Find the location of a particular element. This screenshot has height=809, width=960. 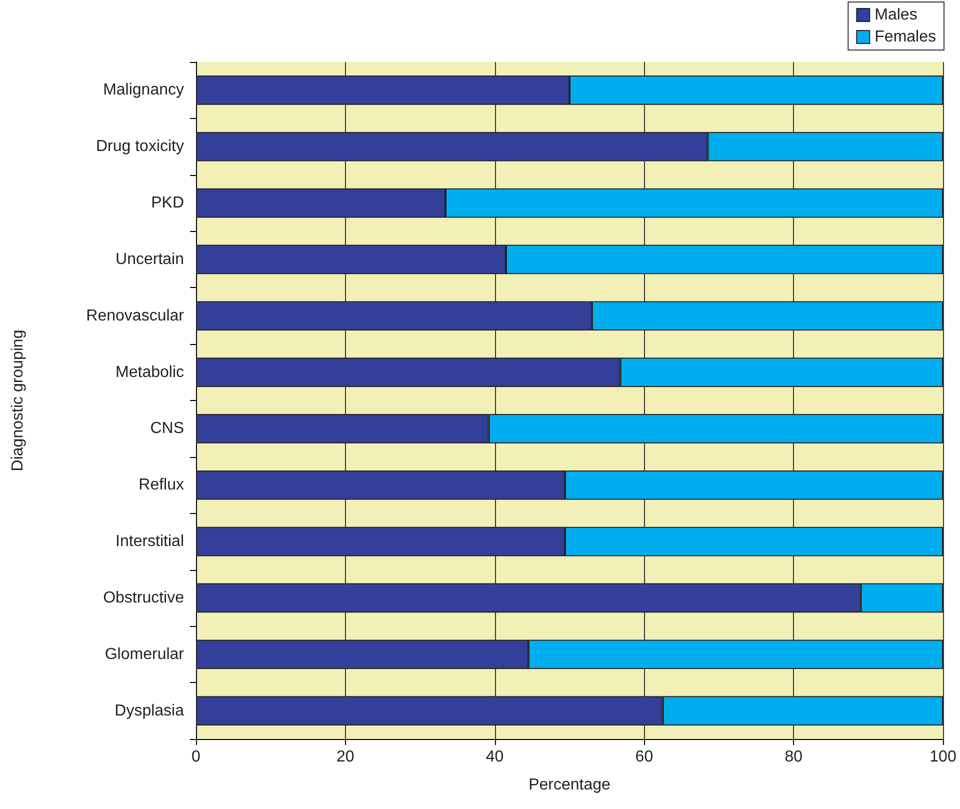

x-tick-label: 60 is located at coordinates (644, 757).